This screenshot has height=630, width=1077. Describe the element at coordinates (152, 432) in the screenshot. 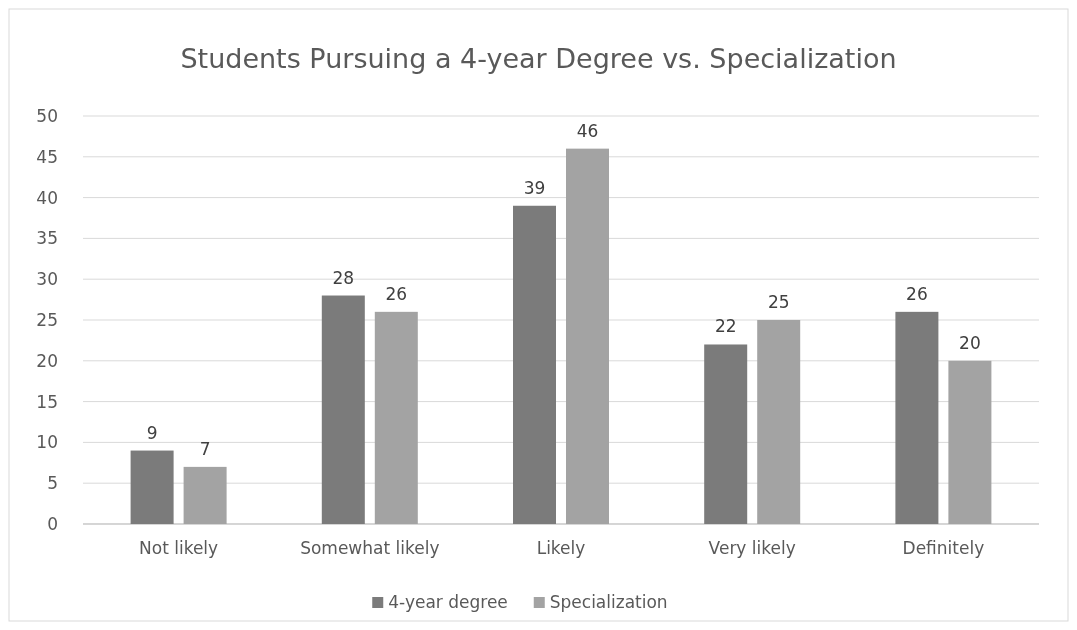

I see `data-label: 9` at that location.